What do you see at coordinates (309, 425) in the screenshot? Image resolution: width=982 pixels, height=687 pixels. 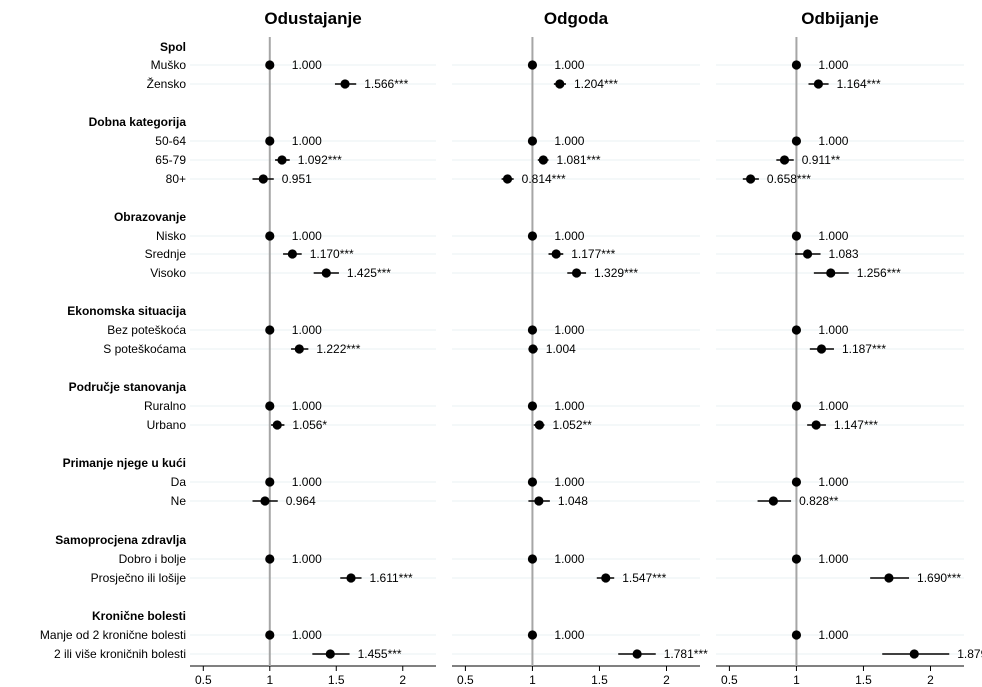 I see `value-label: 1.056*` at bounding box center [309, 425].